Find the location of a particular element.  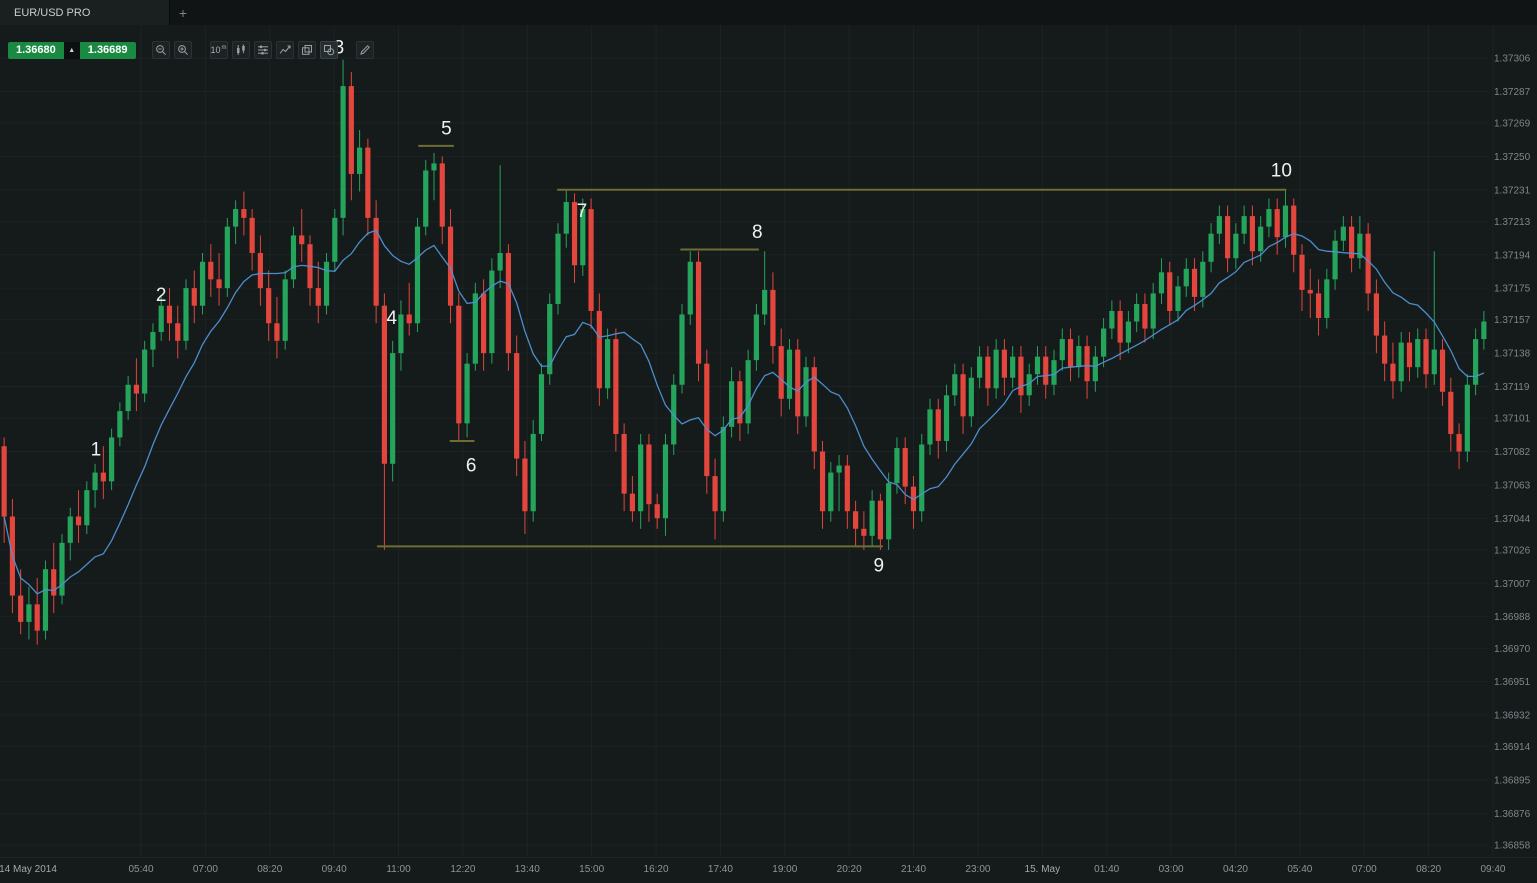

zoom-out-button is located at coordinates (160, 50).